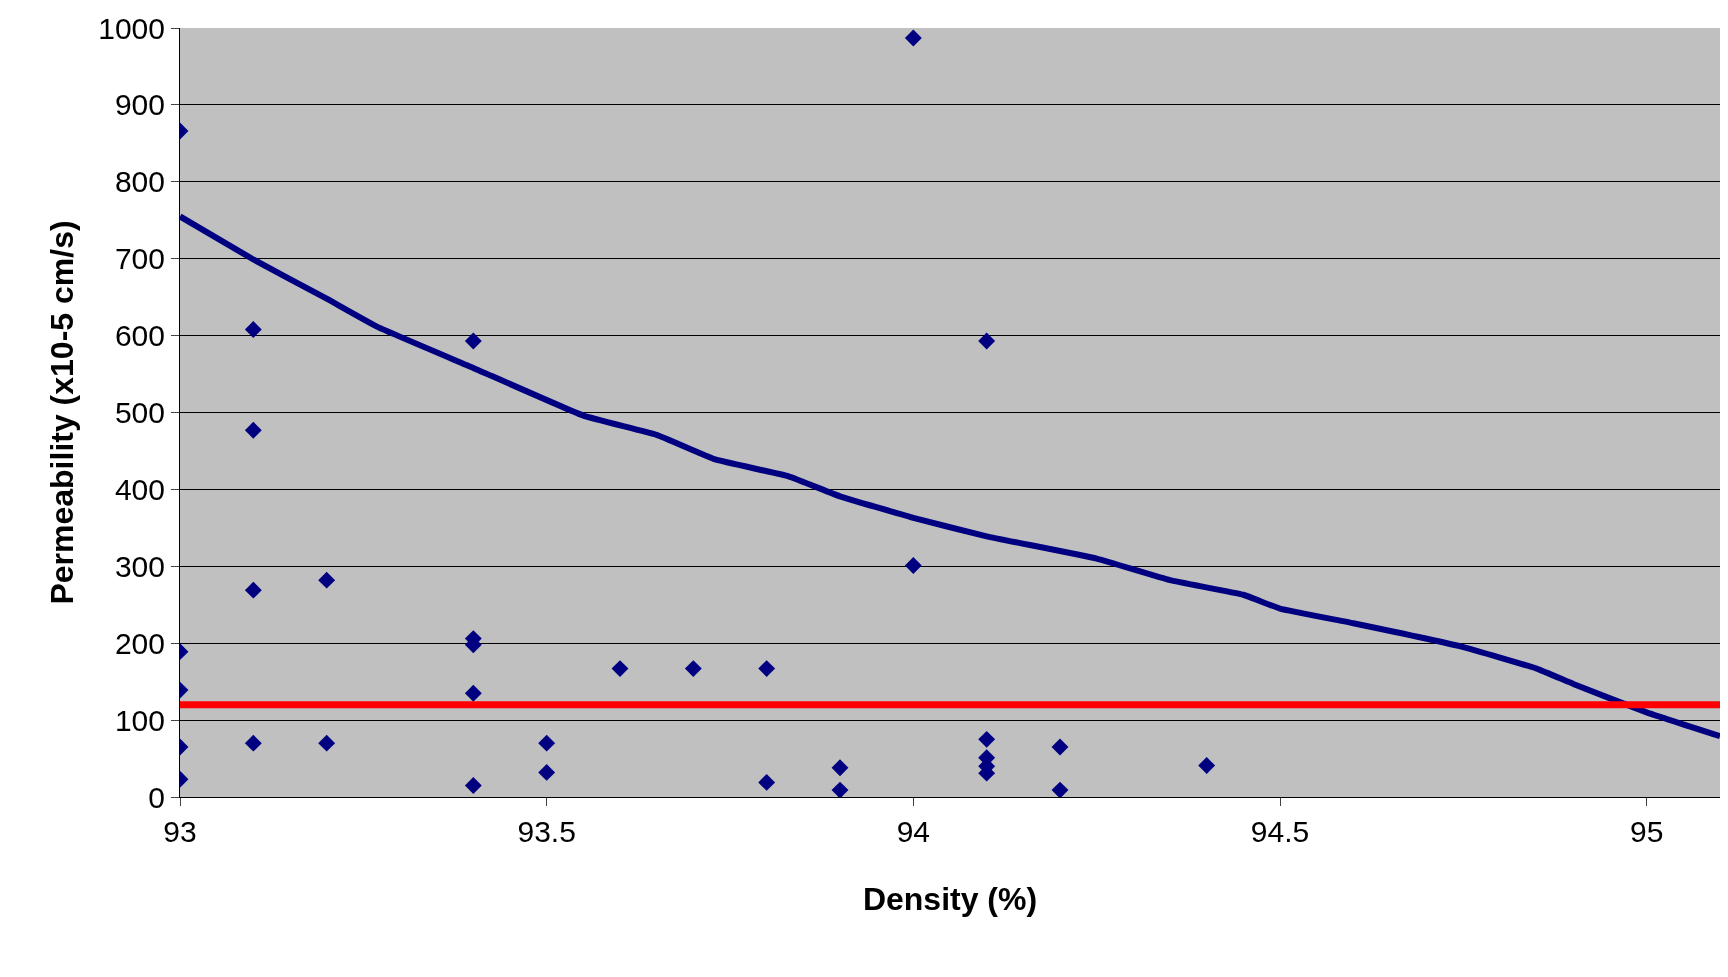 This screenshot has width=1728, height=977. Describe the element at coordinates (139, 566) in the screenshot. I see `y-tick-label: 300` at that location.